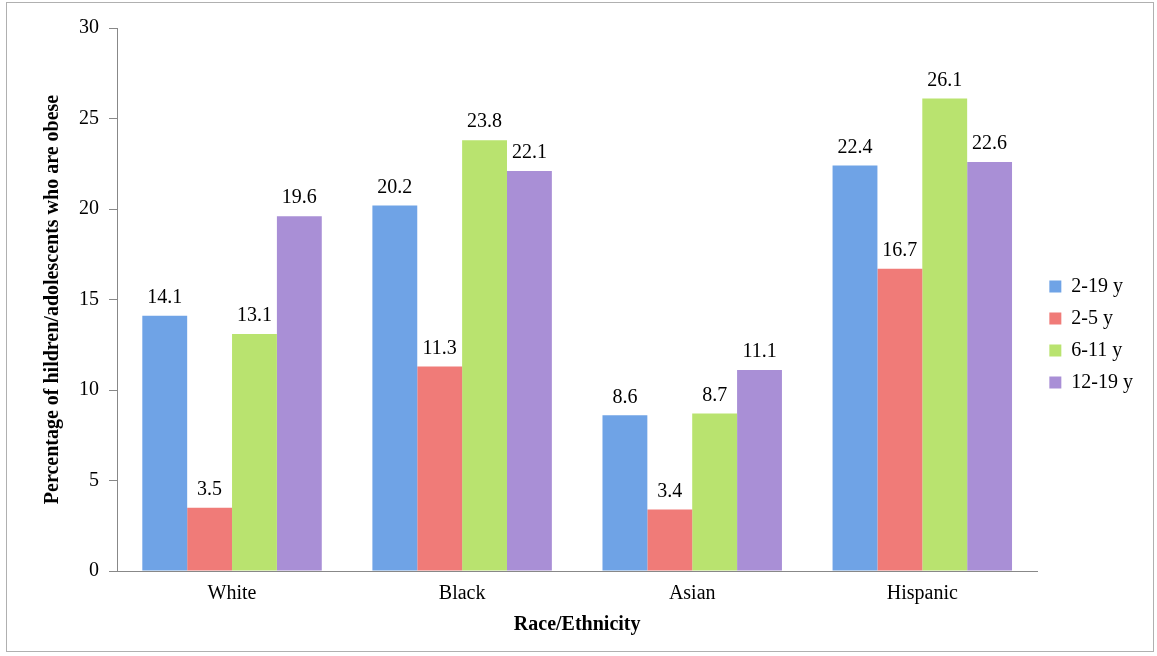  Describe the element at coordinates (922, 593) in the screenshot. I see `x-tick-label: Hispanic` at that location.